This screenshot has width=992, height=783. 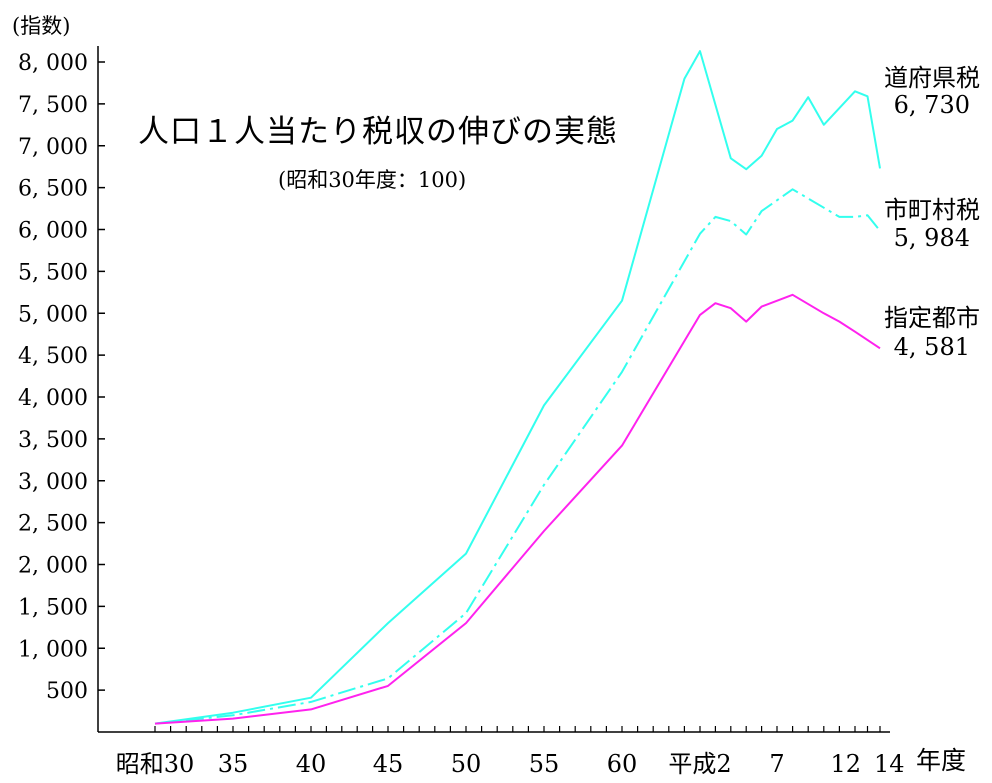 What do you see at coordinates (53, 649) in the screenshot?
I see `y-tick-label: 1, 000` at bounding box center [53, 649].